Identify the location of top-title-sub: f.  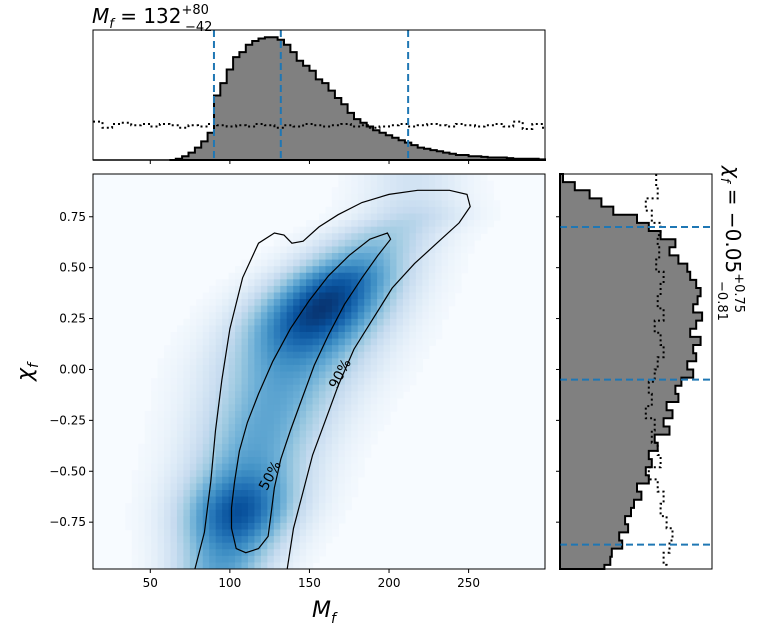
(112, 24).